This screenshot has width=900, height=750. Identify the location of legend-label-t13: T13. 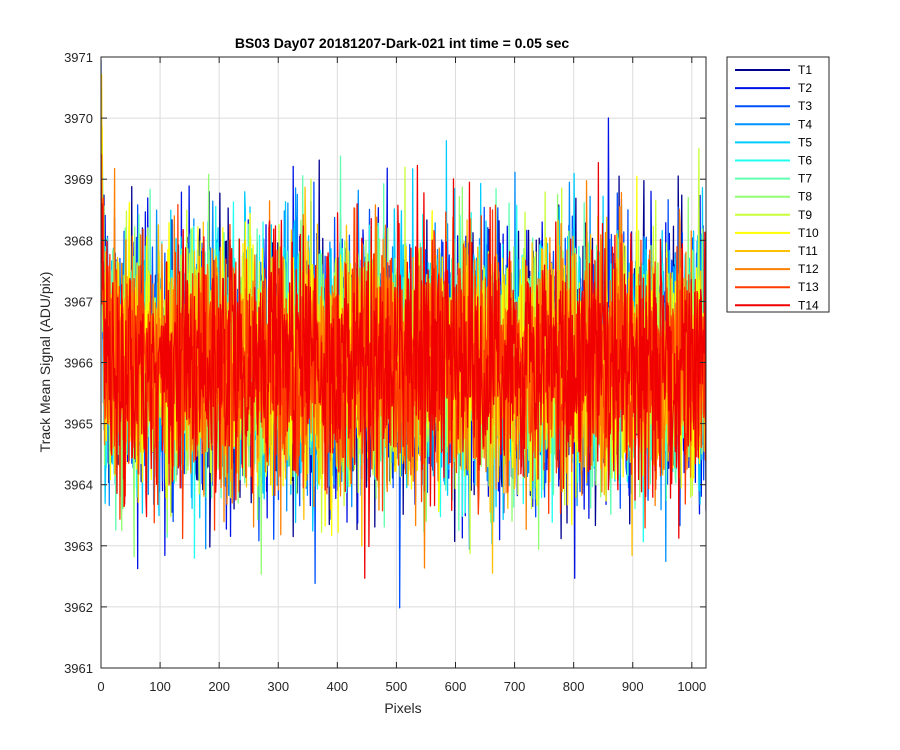
(808, 287).